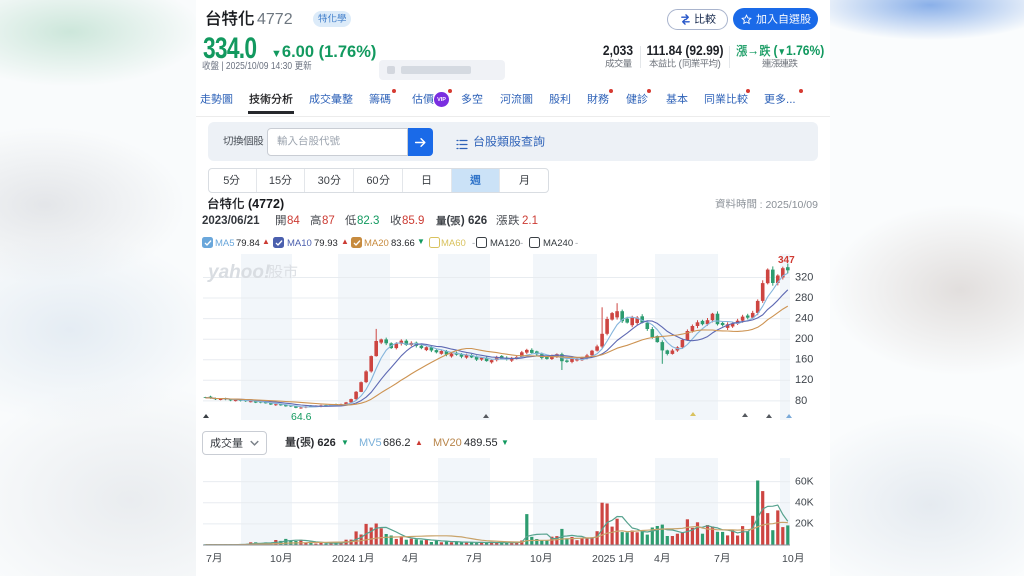 Image resolution: width=1024 pixels, height=576 pixels. Describe the element at coordinates (804, 319) in the screenshot. I see `svg-text: 240` at that location.